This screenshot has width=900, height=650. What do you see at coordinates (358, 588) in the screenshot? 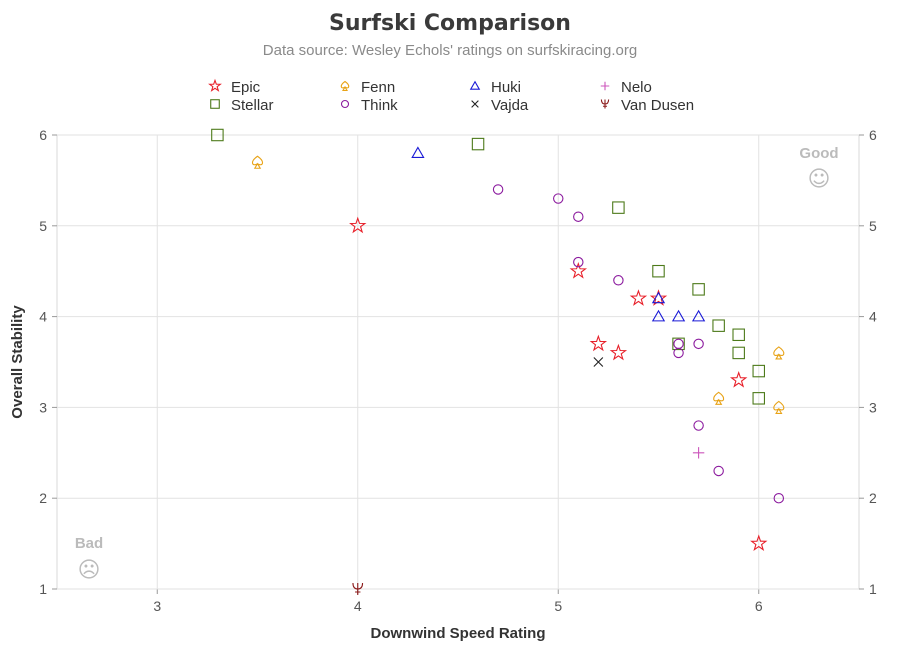
I see `point-van-dusen` at bounding box center [358, 588].